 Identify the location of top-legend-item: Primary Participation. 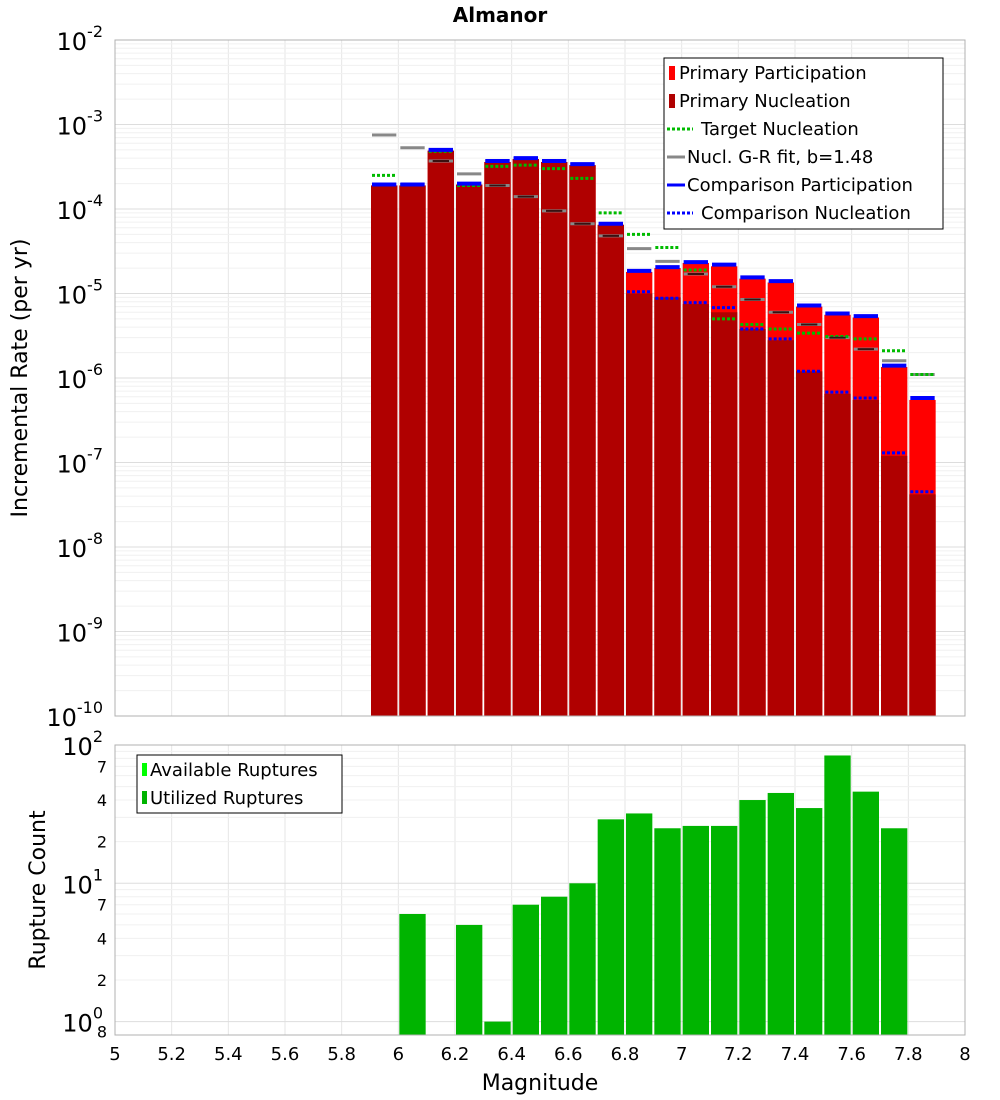
(768, 73).